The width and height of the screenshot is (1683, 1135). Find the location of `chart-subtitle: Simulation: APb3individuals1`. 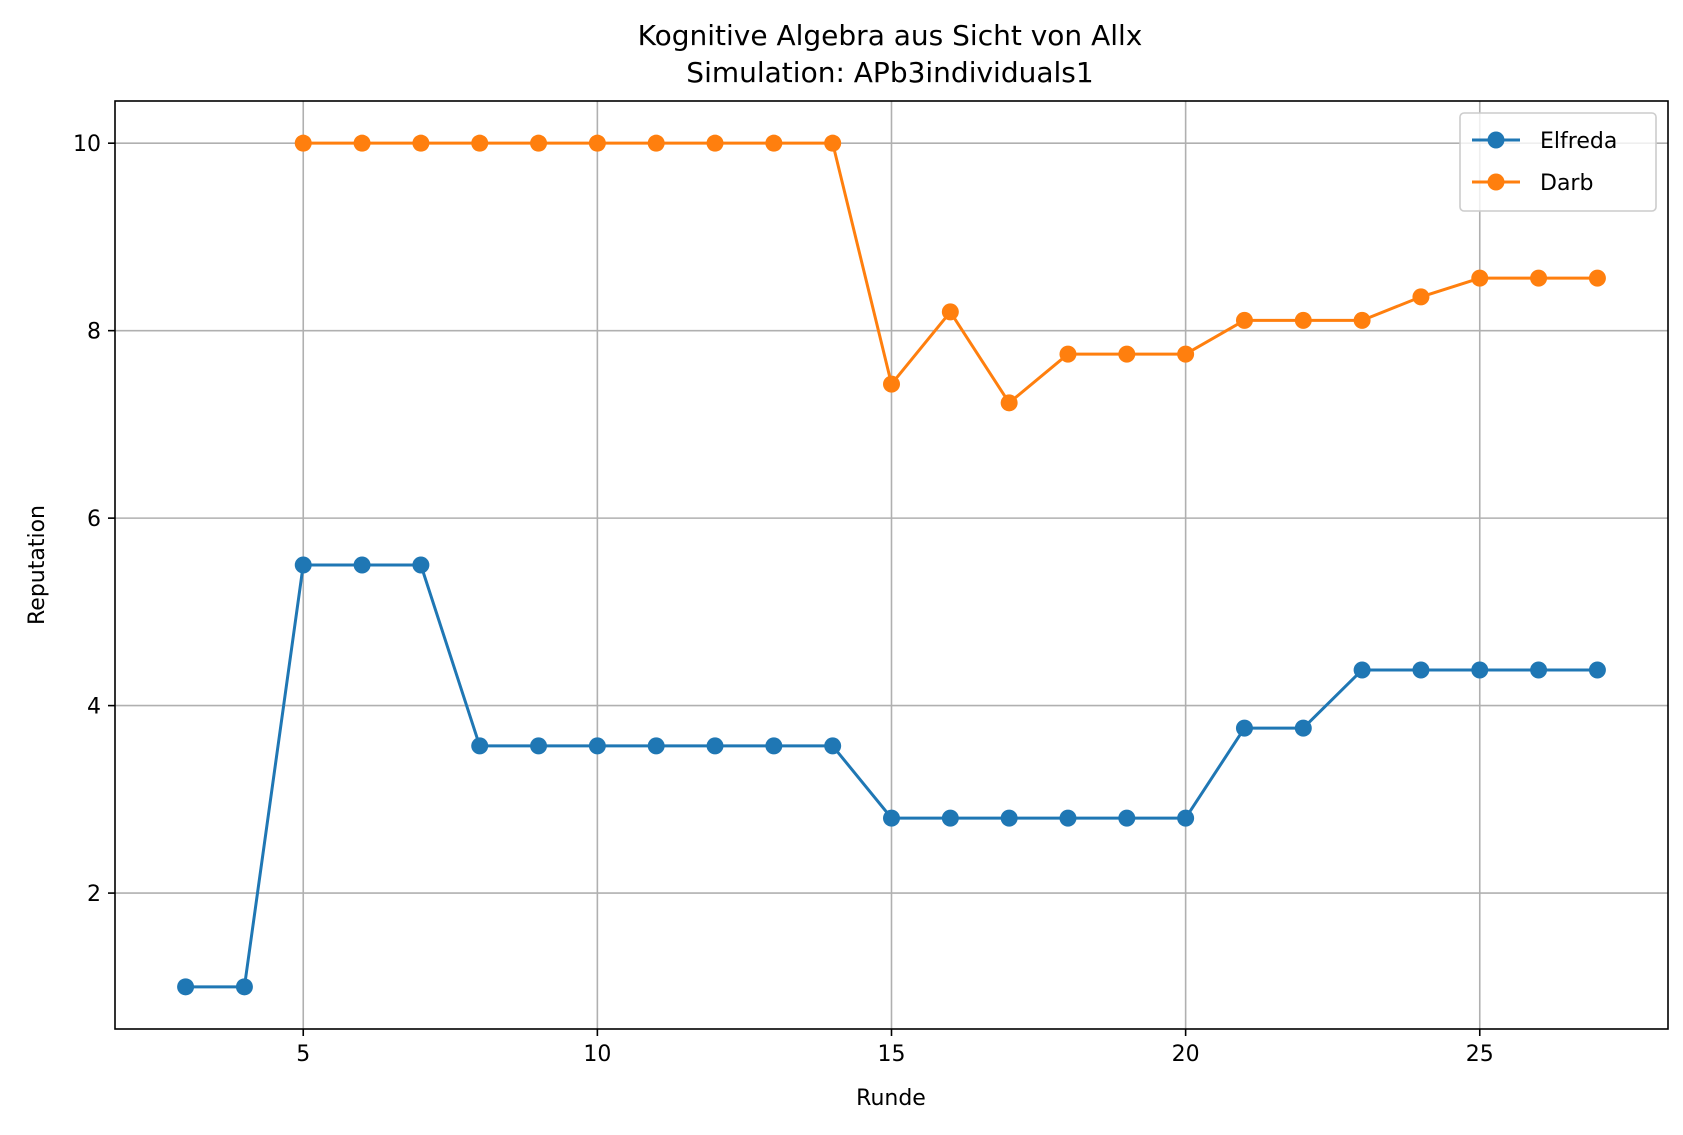

chart-subtitle: Simulation: APb3individuals1 is located at coordinates (889, 72).